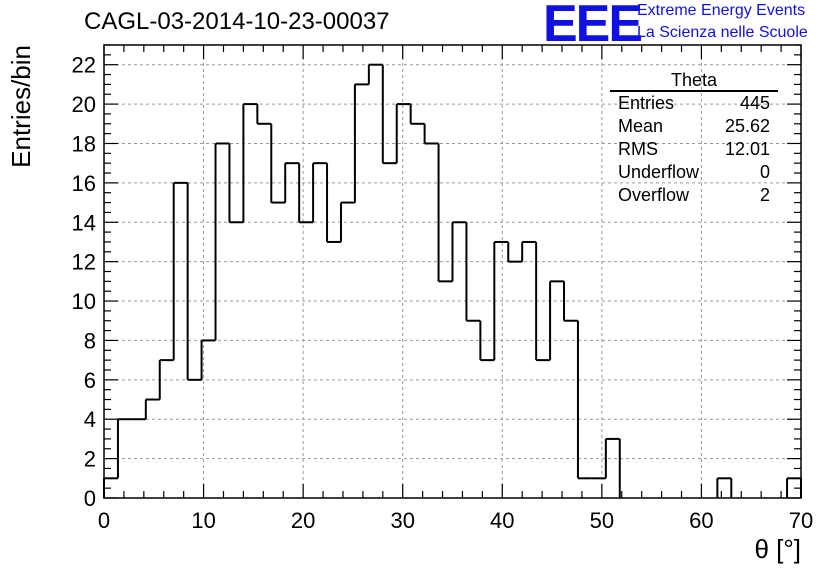  I want to click on stats-value: 0, so click(764, 172).